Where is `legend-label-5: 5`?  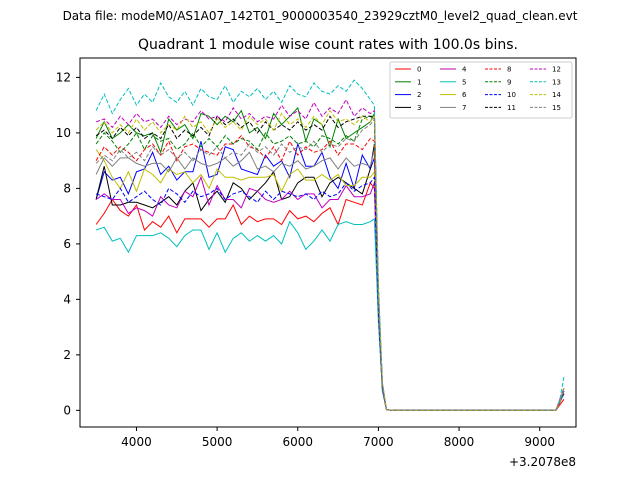 legend-label-5: 5 is located at coordinates (464, 82).